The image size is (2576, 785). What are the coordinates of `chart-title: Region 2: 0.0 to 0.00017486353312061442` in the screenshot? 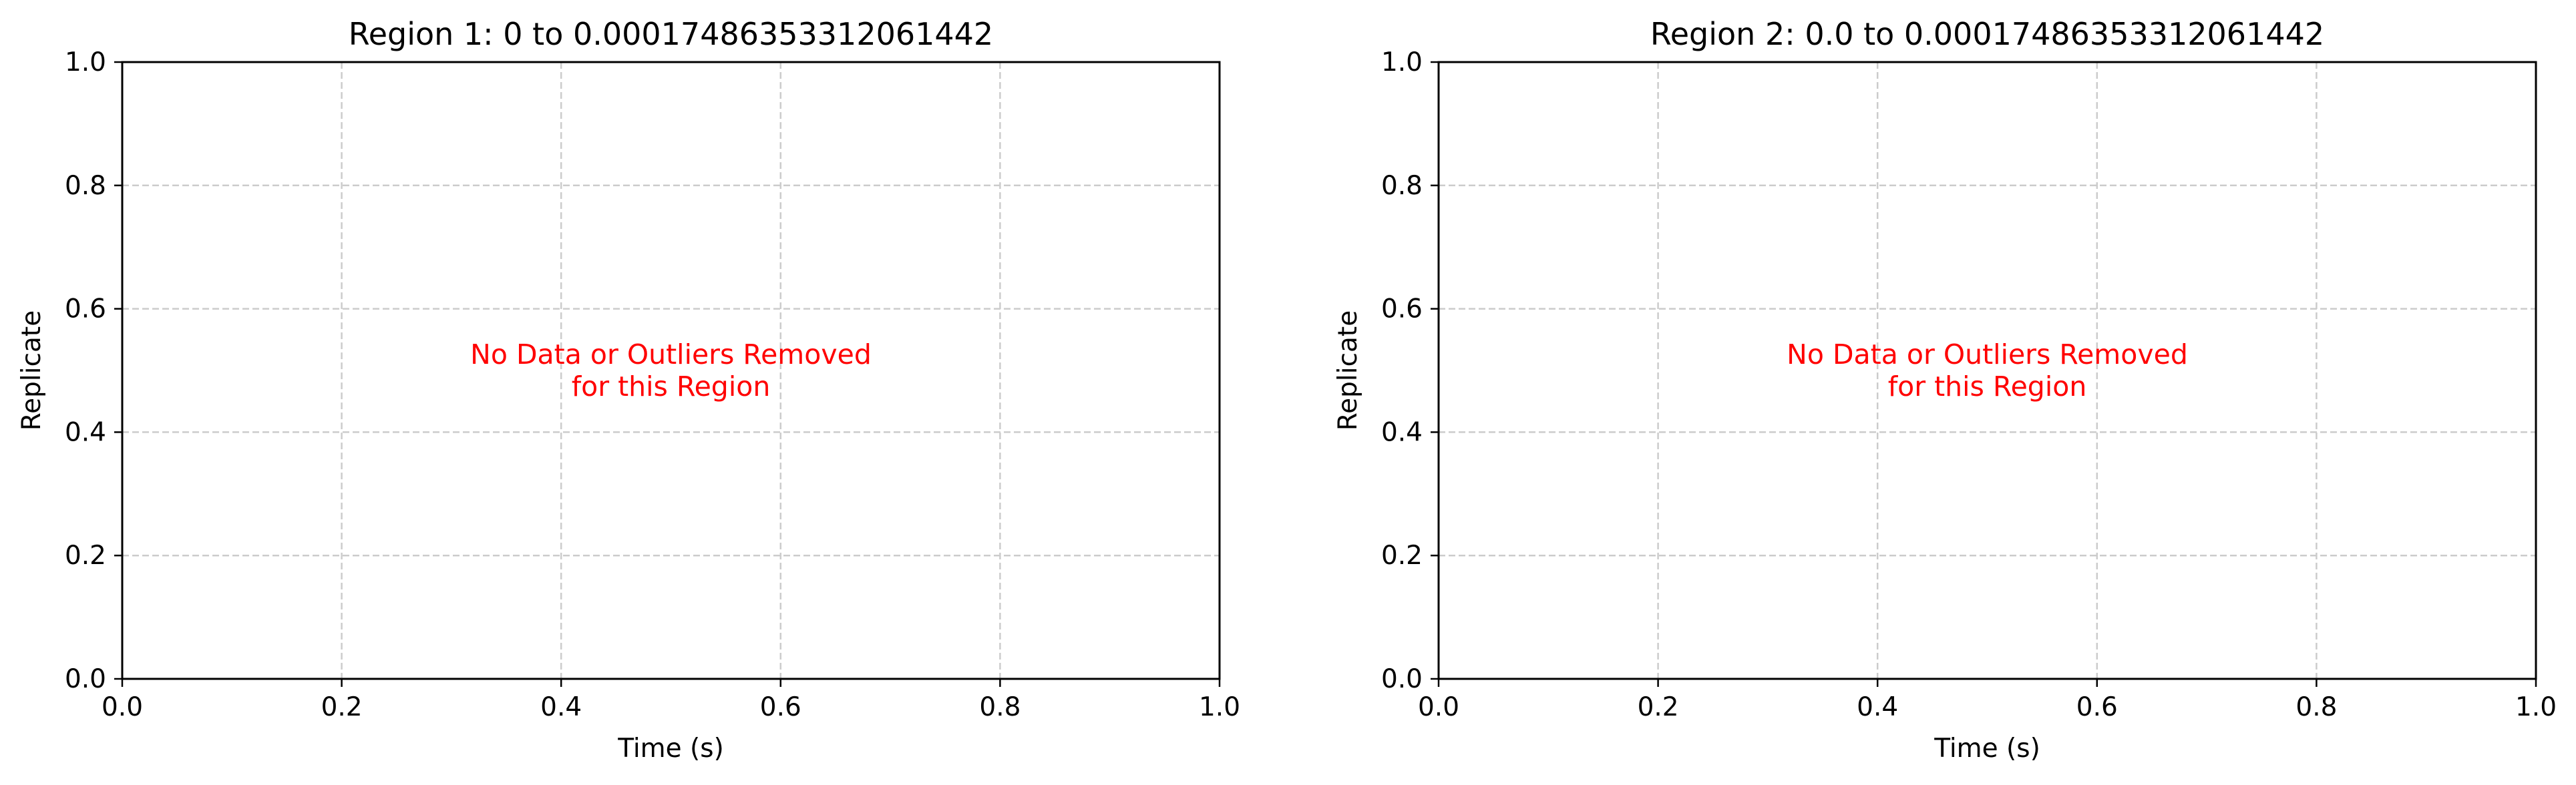 It's located at (1987, 34).